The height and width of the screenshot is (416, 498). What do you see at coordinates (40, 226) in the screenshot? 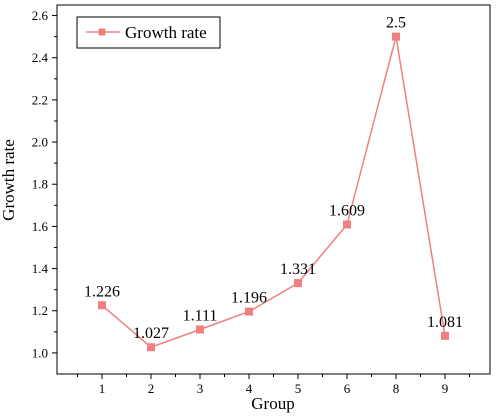
I see `y-tick-label: 1.6` at bounding box center [40, 226].